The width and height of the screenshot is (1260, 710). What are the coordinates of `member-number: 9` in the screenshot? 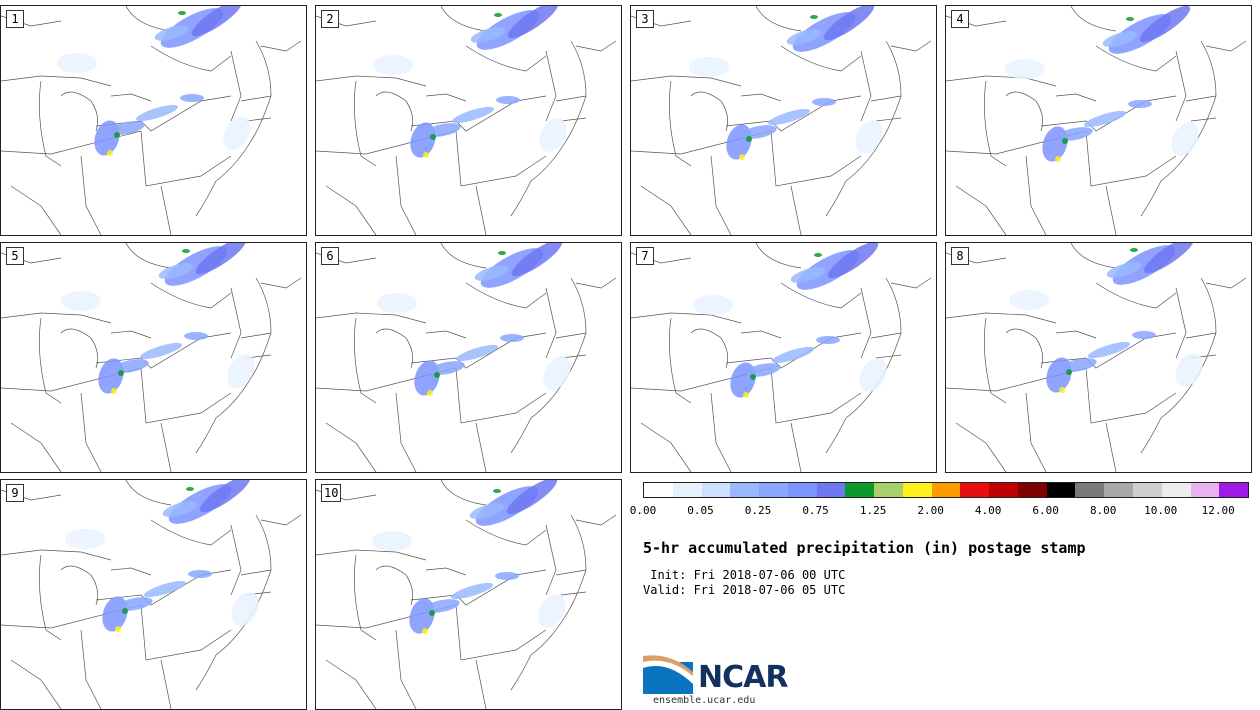 It's located at (15, 493).